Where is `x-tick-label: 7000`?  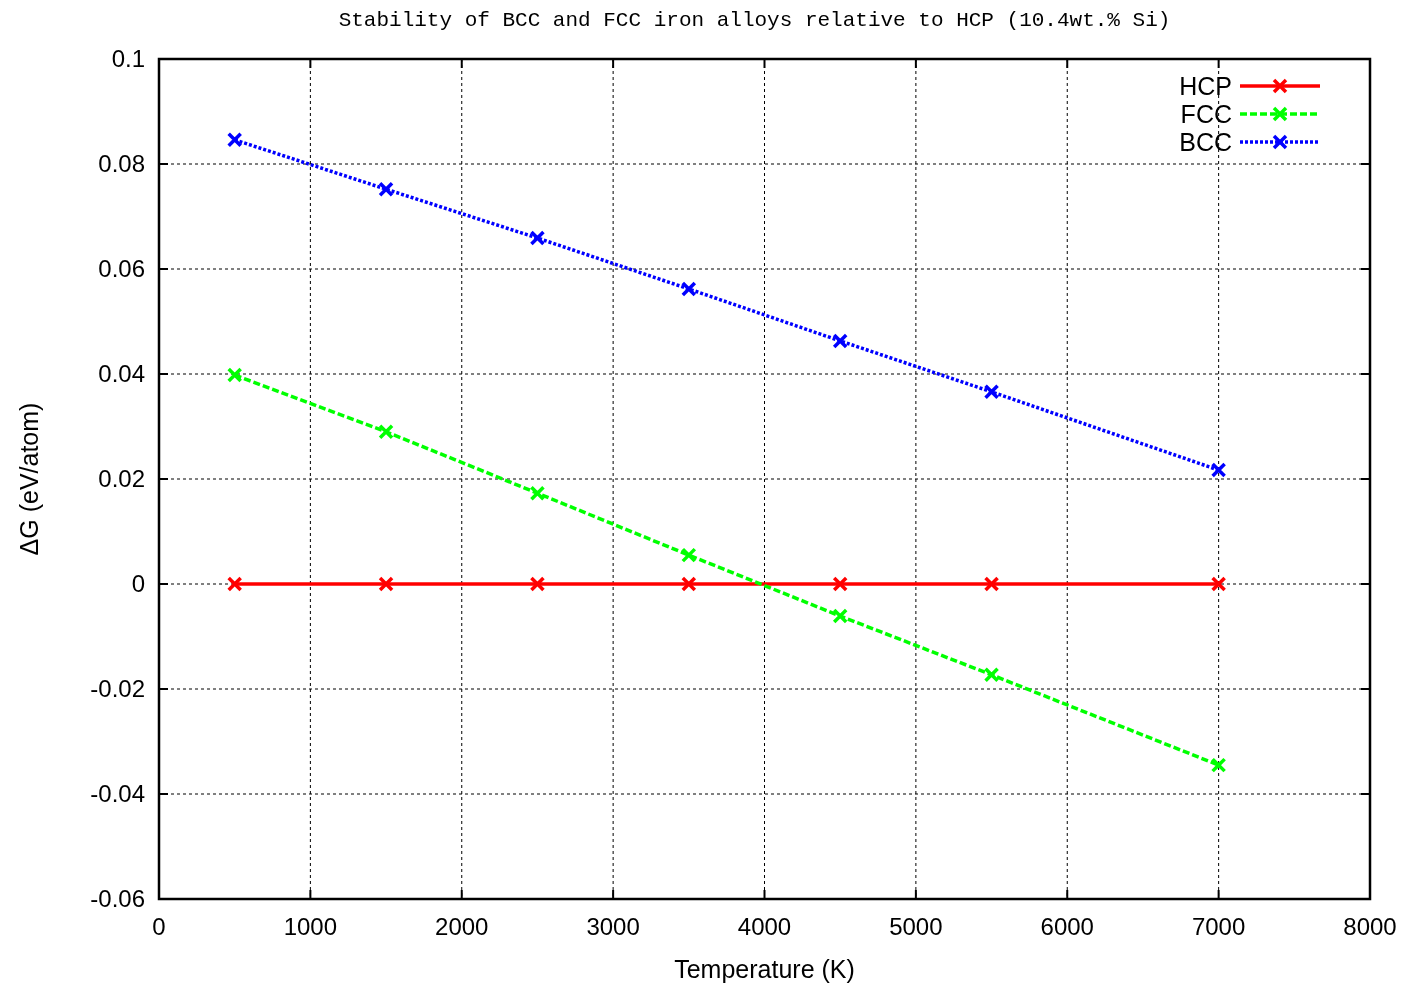
x-tick-label: 7000 is located at coordinates (1218, 926).